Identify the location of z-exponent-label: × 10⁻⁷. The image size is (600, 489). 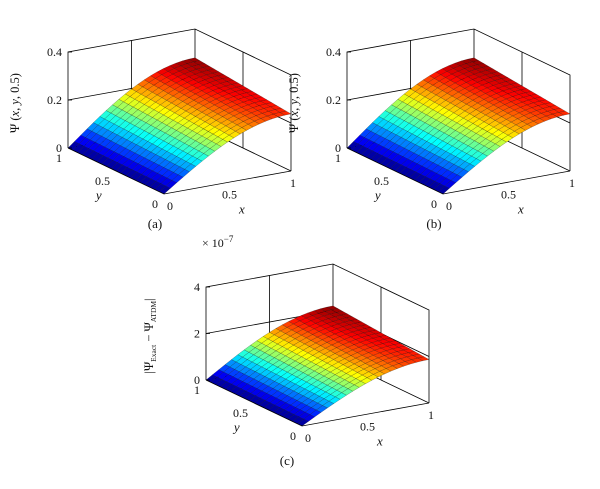
(218, 242).